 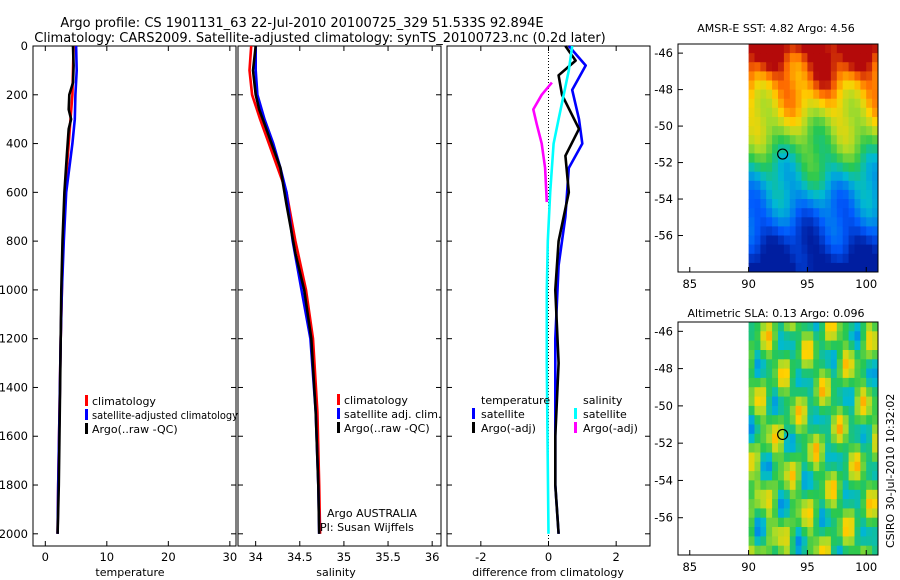 What do you see at coordinates (748, 284) in the screenshot?
I see `map-x-tick-label: 90` at bounding box center [748, 284].